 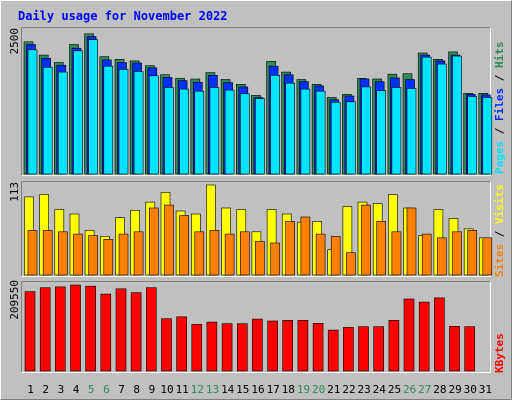 I want to click on x-tick-label-26: 26, so click(x=409, y=389).